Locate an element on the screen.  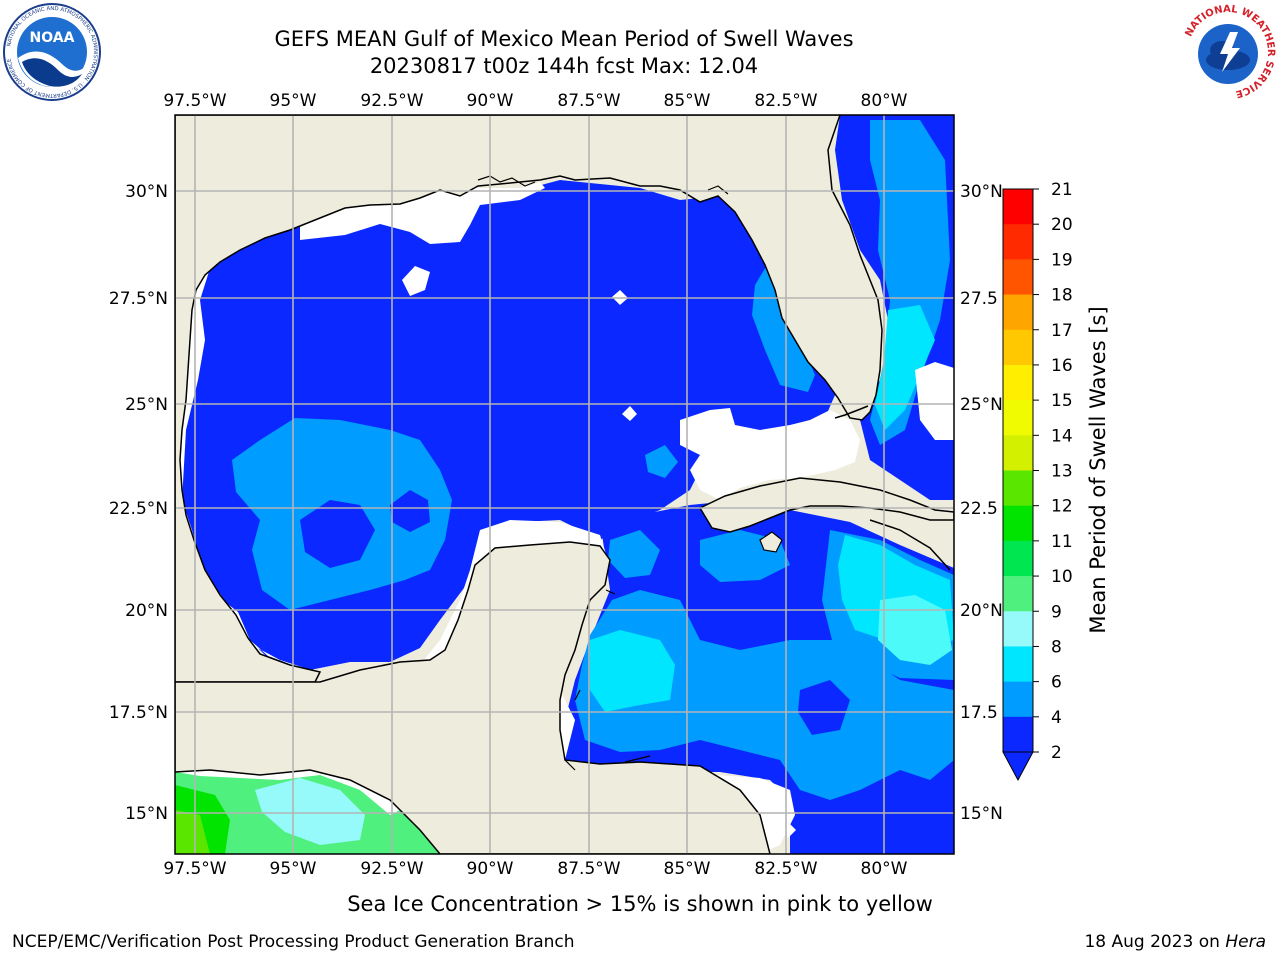
colorbar-tick-label: 6 is located at coordinates (1056, 683).